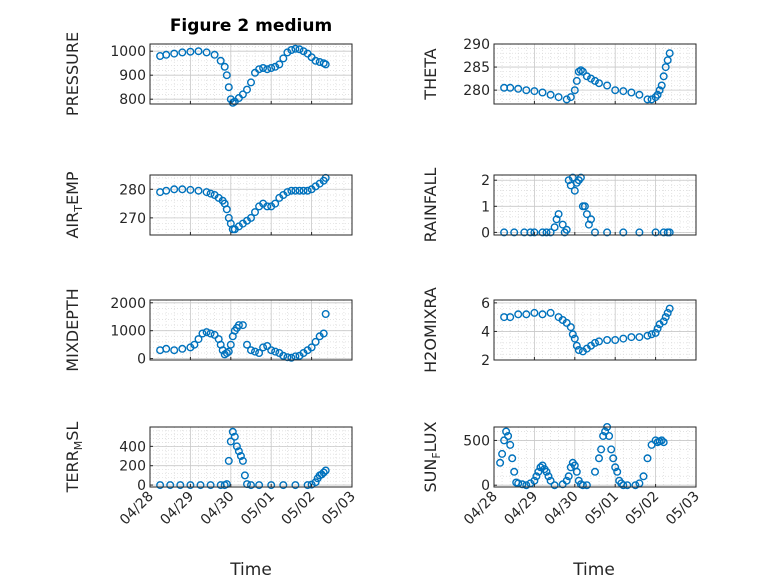 Image resolution: width=778 pixels, height=583 pixels. I want to click on y-axis-label-subscript: T, so click(78, 209).